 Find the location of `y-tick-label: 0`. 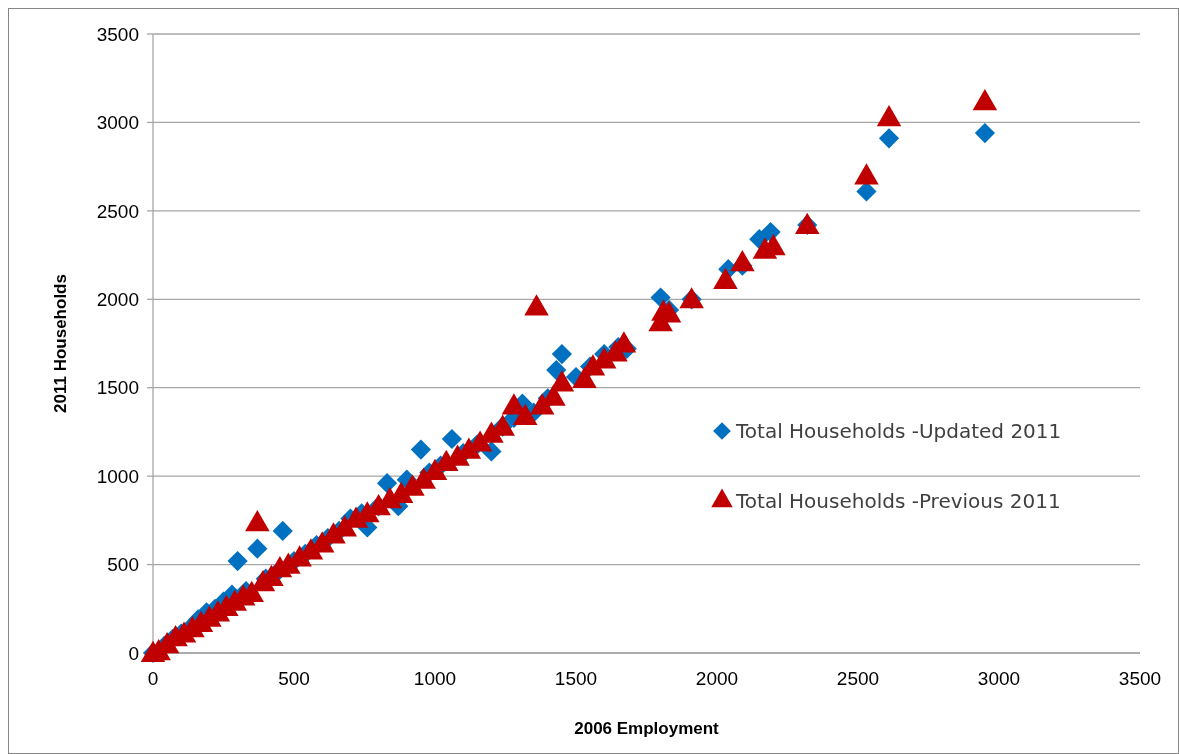

y-tick-label: 0 is located at coordinates (133, 653).